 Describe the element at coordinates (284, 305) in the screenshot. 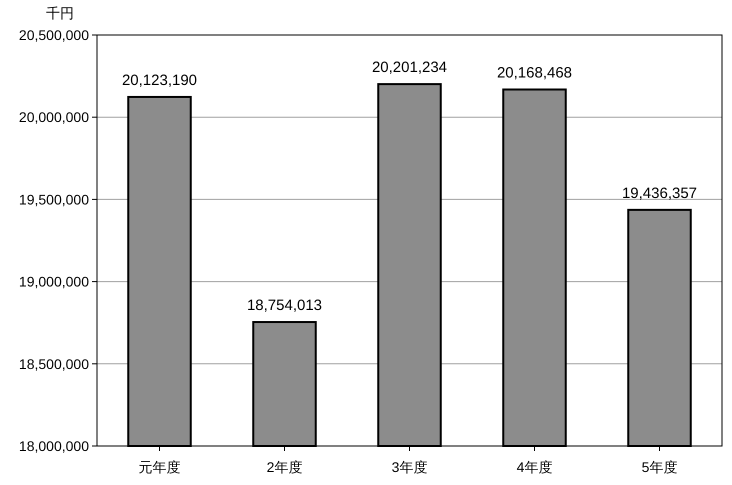

I see `data-label: 18,754,013` at that location.